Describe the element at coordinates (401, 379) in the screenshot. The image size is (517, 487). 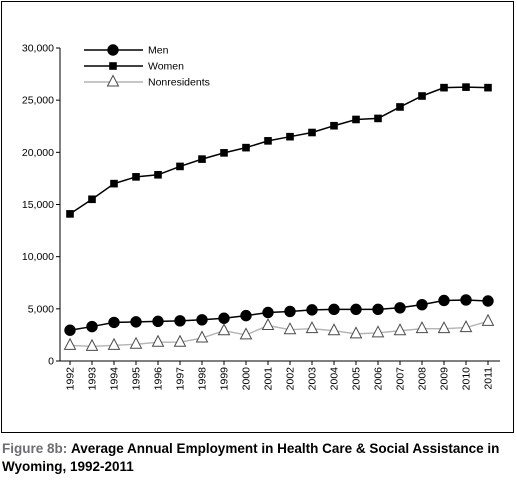
I see `x-tick-label: 2007` at that location.